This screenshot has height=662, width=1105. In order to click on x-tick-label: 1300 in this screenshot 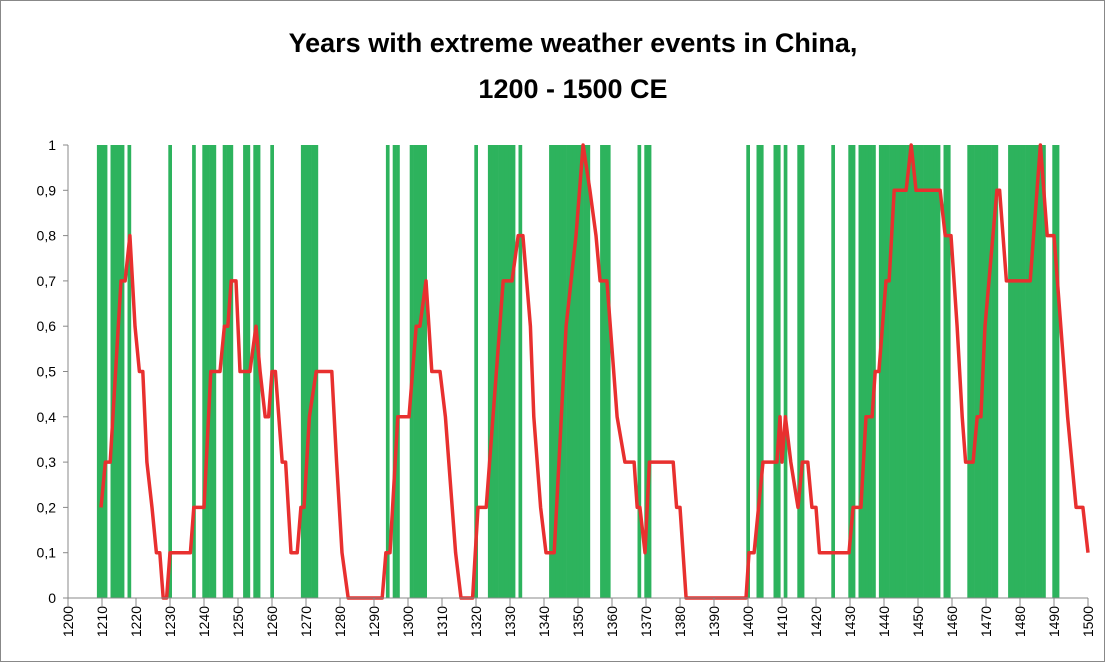, I will do `click(408, 621)`.